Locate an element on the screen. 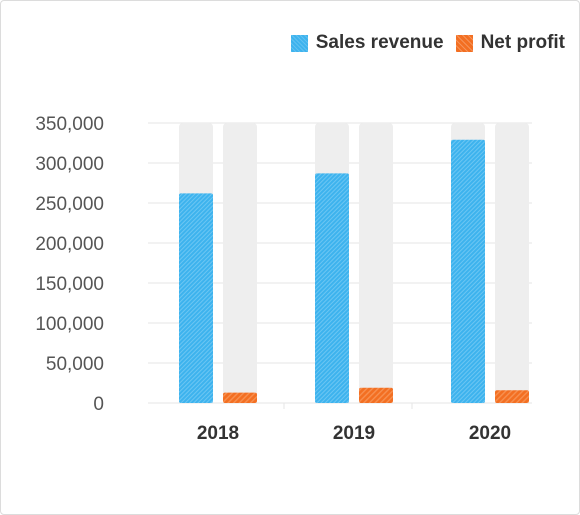 The width and height of the screenshot is (580, 515). sales-swatch is located at coordinates (299, 43).